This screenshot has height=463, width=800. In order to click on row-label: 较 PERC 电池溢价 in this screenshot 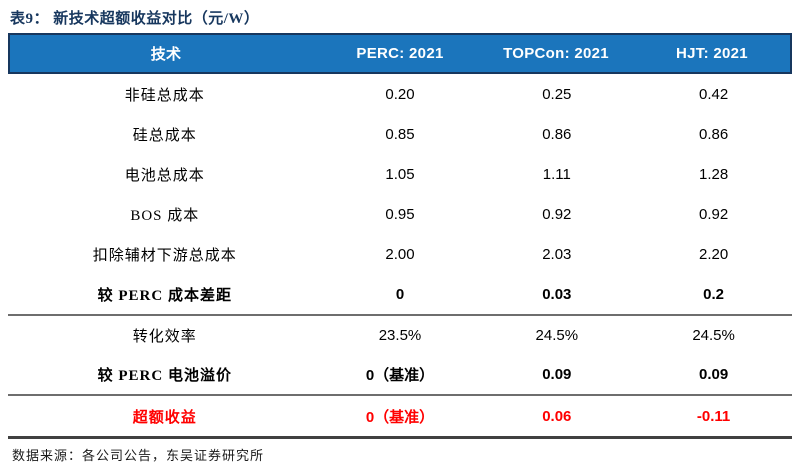, I will do `click(164, 375)`.